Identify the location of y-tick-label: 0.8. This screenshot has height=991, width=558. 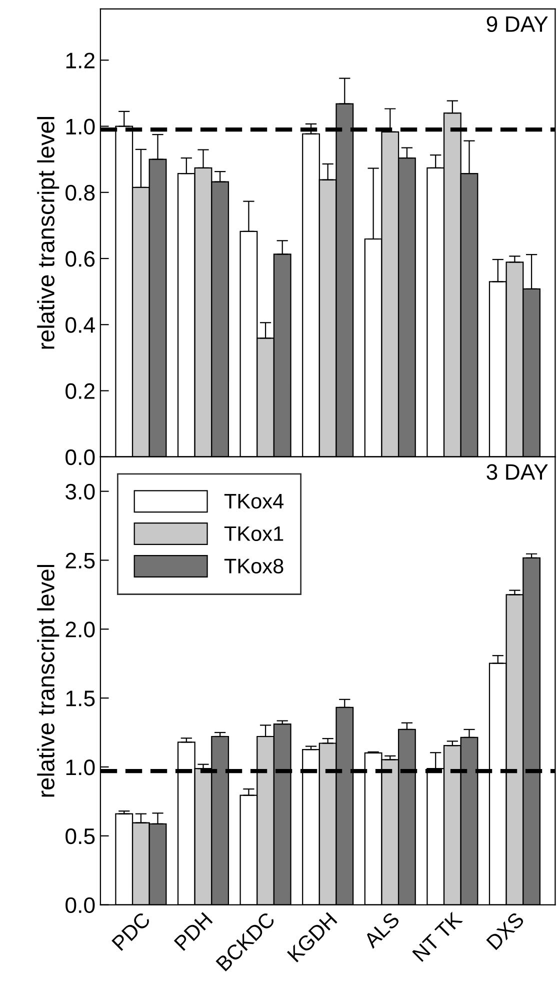
(80, 192).